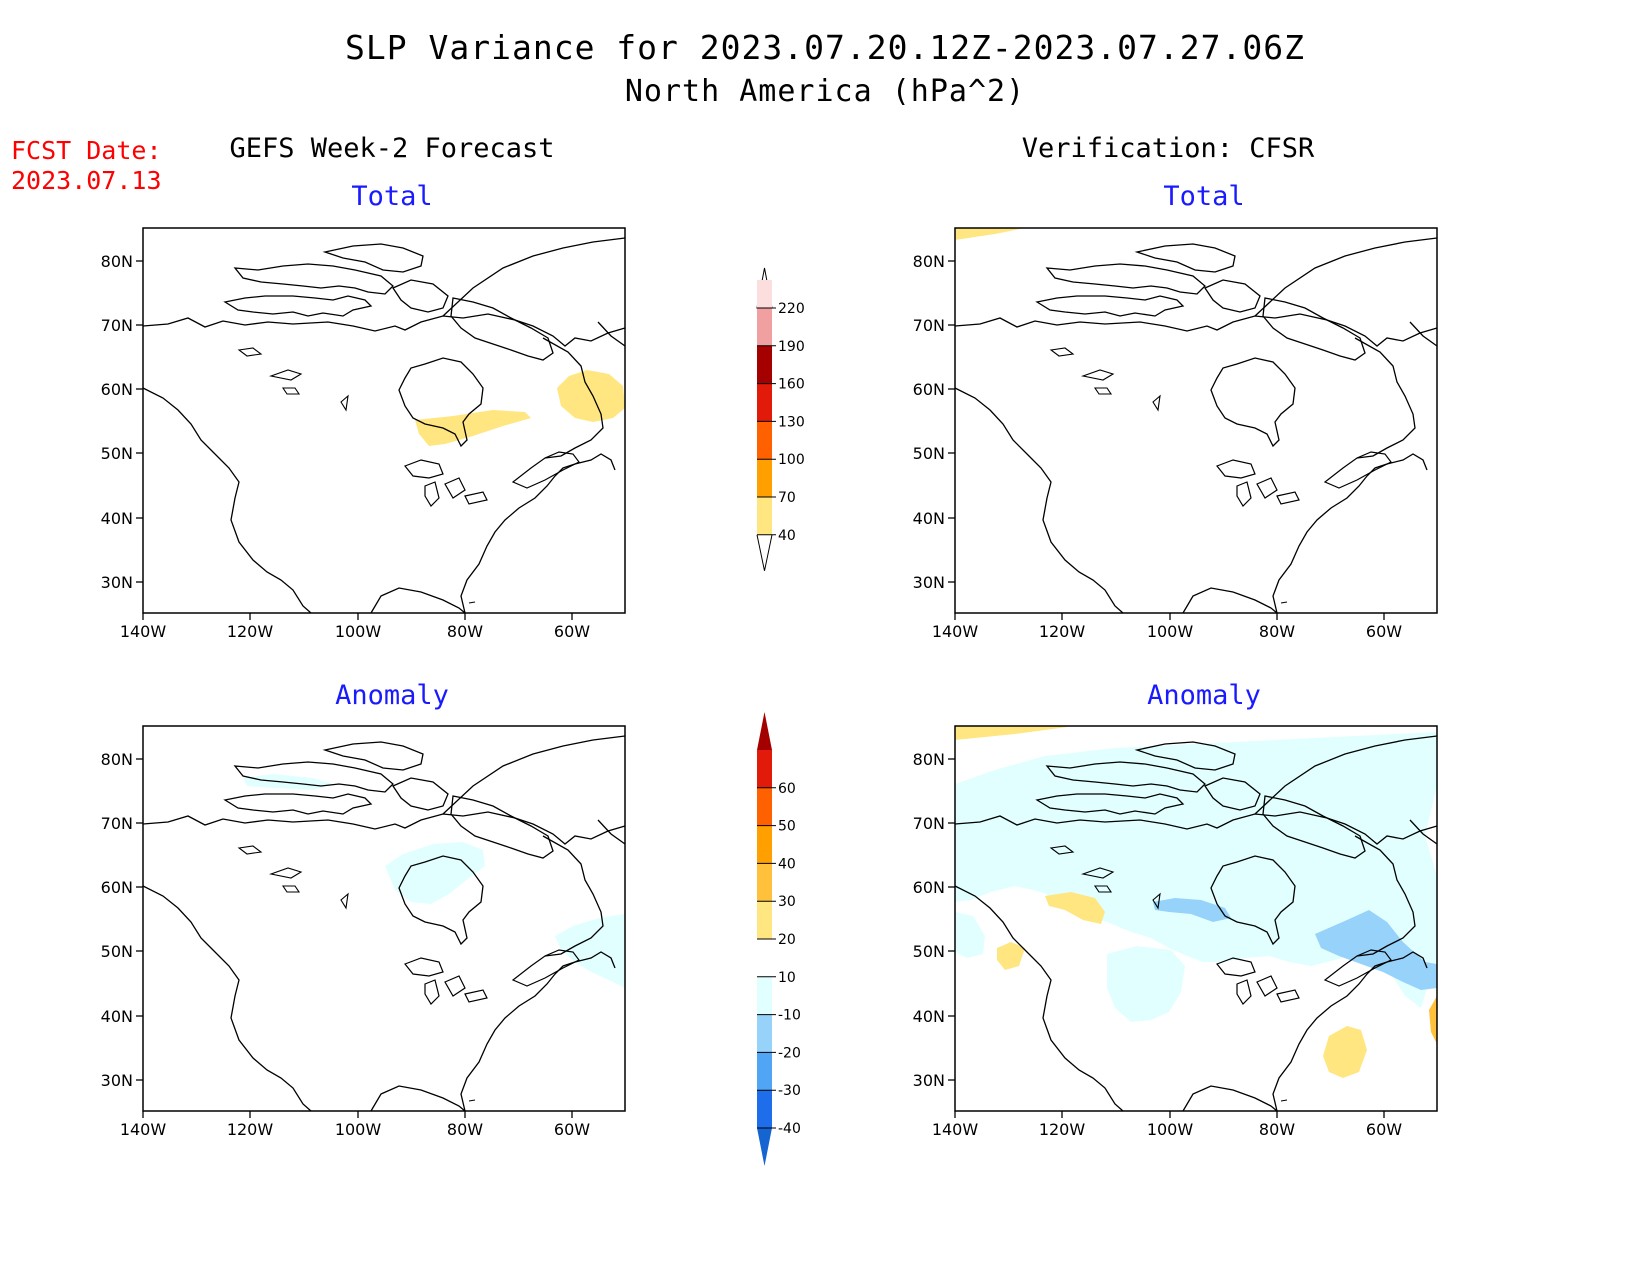  What do you see at coordinates (787, 498) in the screenshot?
I see `total-colorbar-label: 70` at bounding box center [787, 498].